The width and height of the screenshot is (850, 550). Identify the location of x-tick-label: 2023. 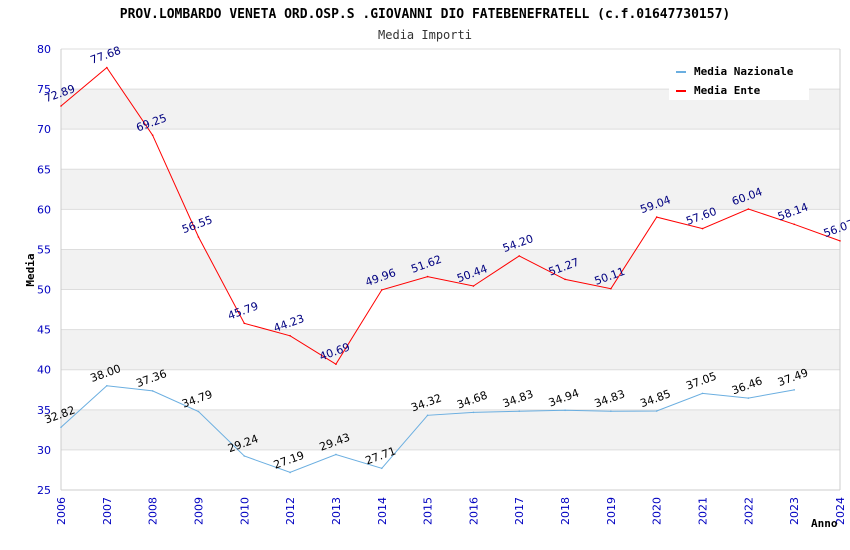
(794, 511).